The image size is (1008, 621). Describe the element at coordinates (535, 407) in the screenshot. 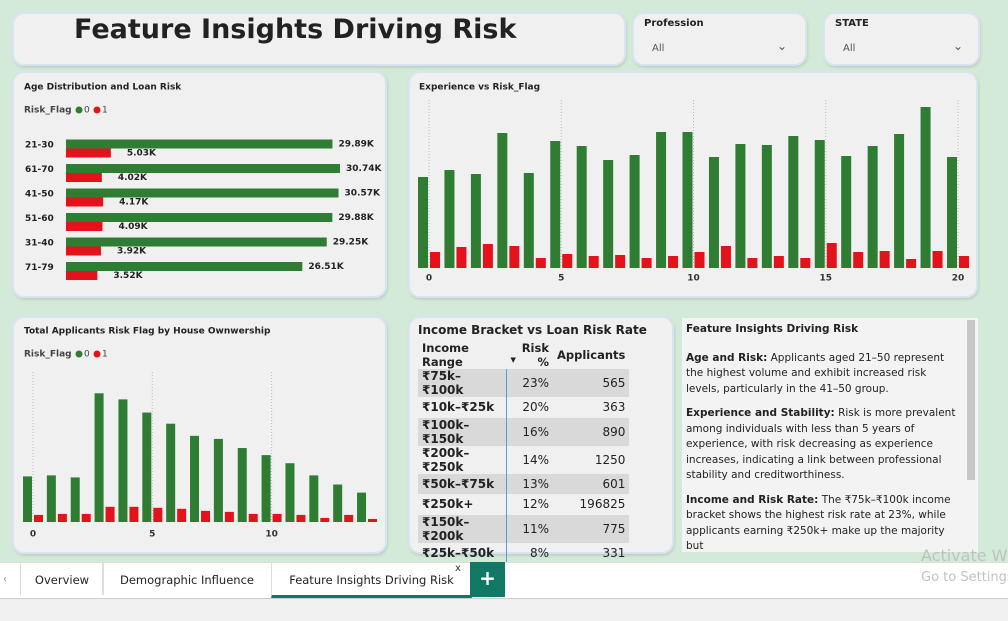

I see `table-cell: 20%` at that location.